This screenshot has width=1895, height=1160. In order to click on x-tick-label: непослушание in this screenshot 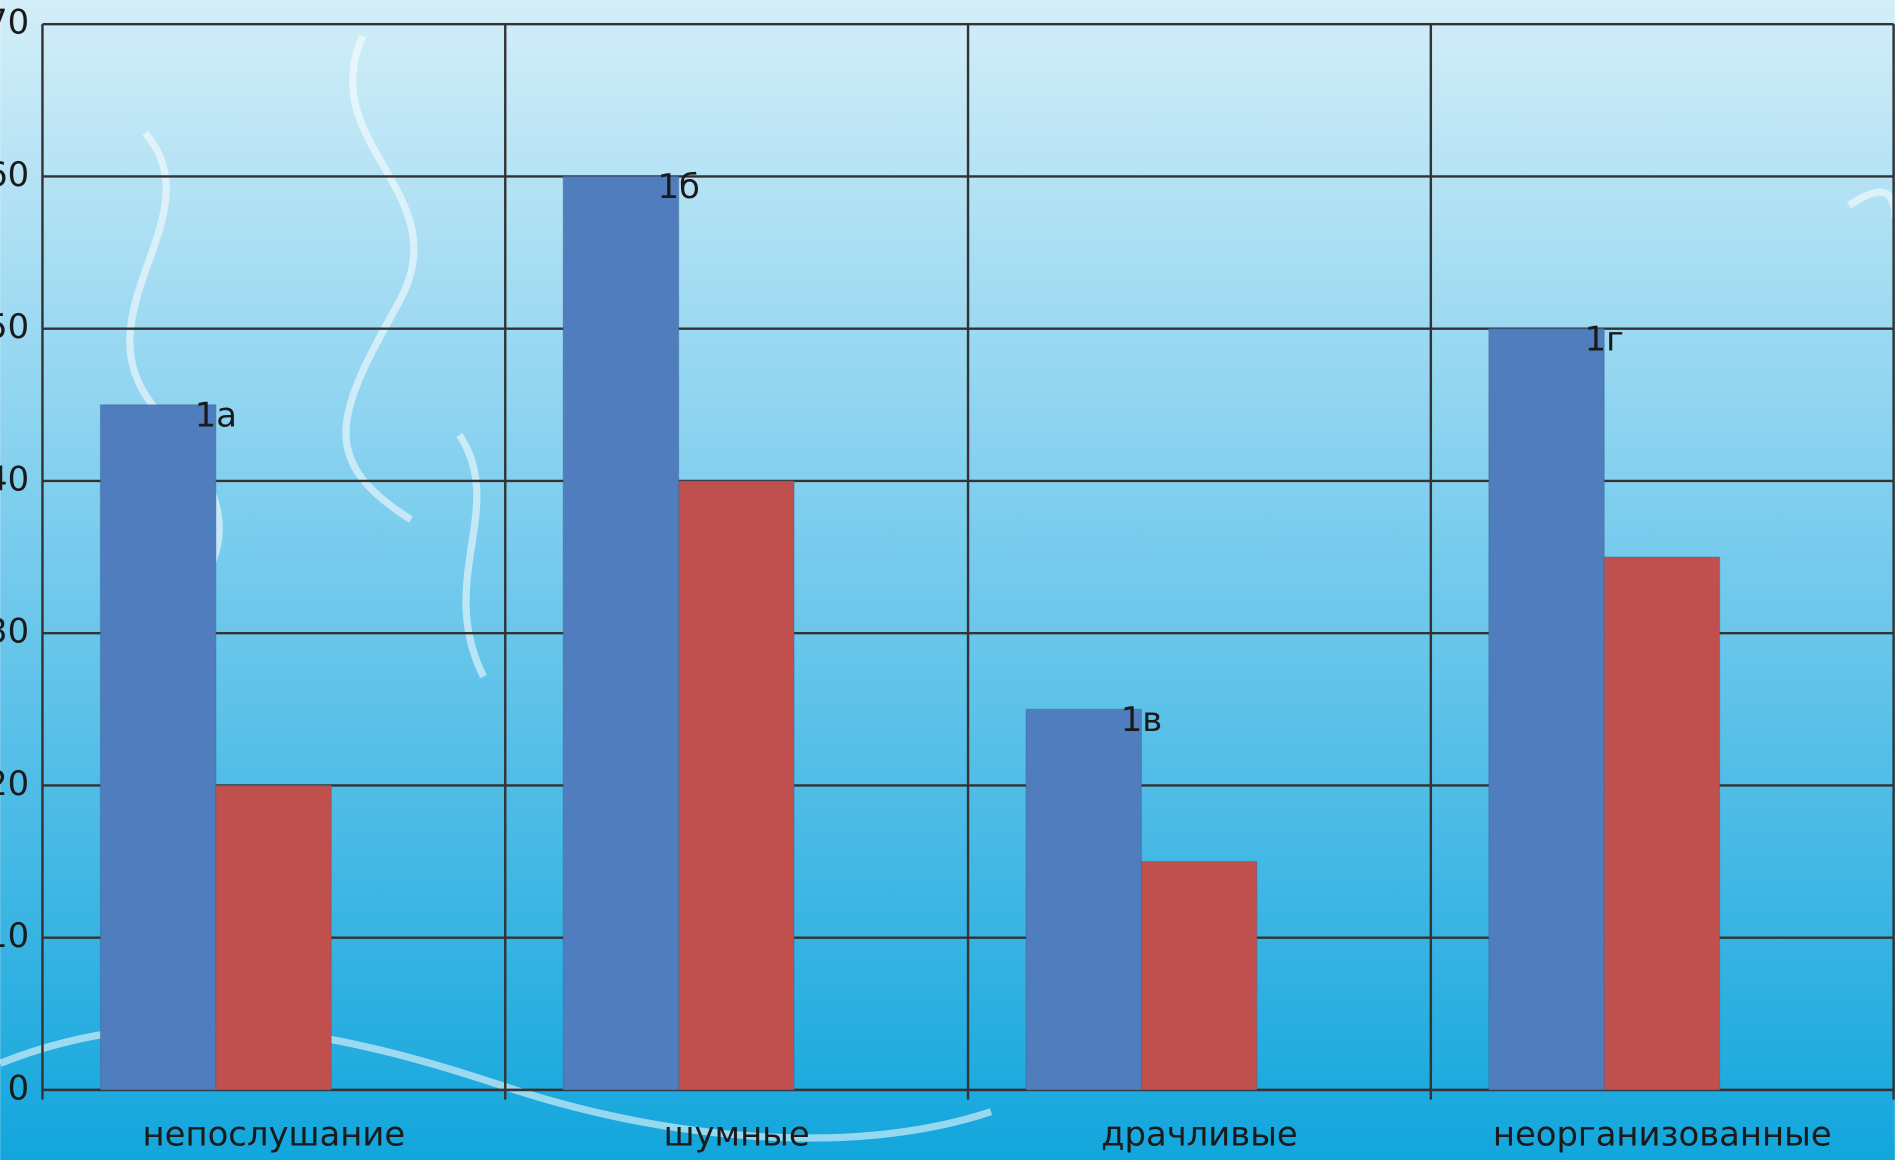, I will do `click(274, 1133)`.